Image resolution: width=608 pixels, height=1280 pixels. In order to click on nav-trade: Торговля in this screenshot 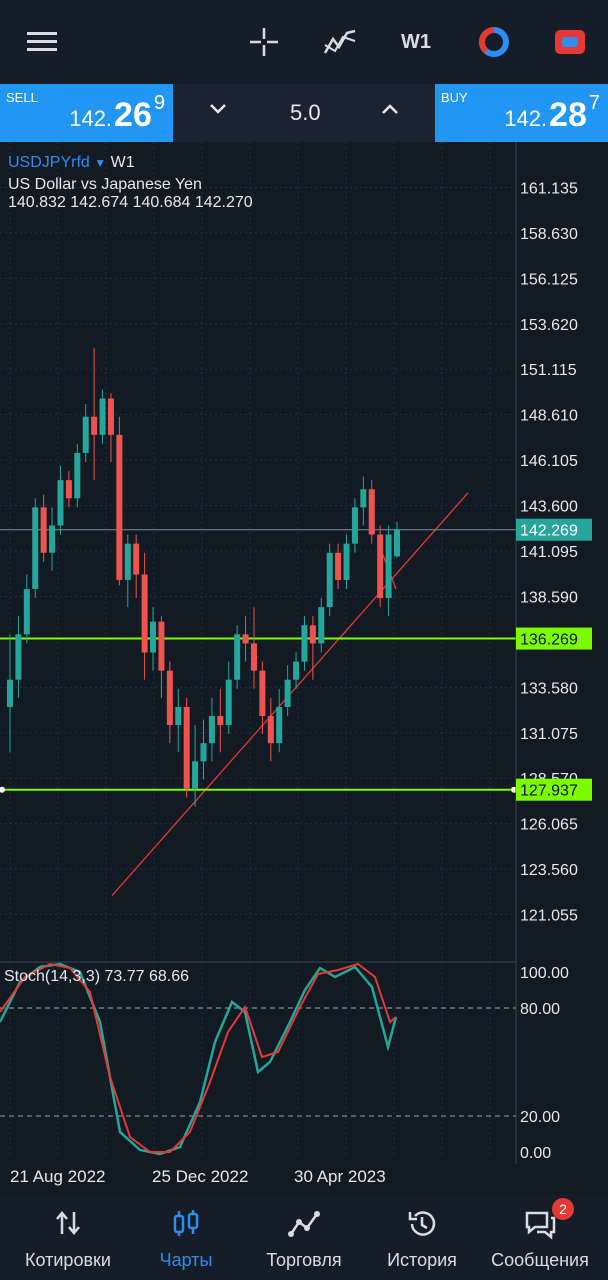, I will do `click(304, 1237)`.